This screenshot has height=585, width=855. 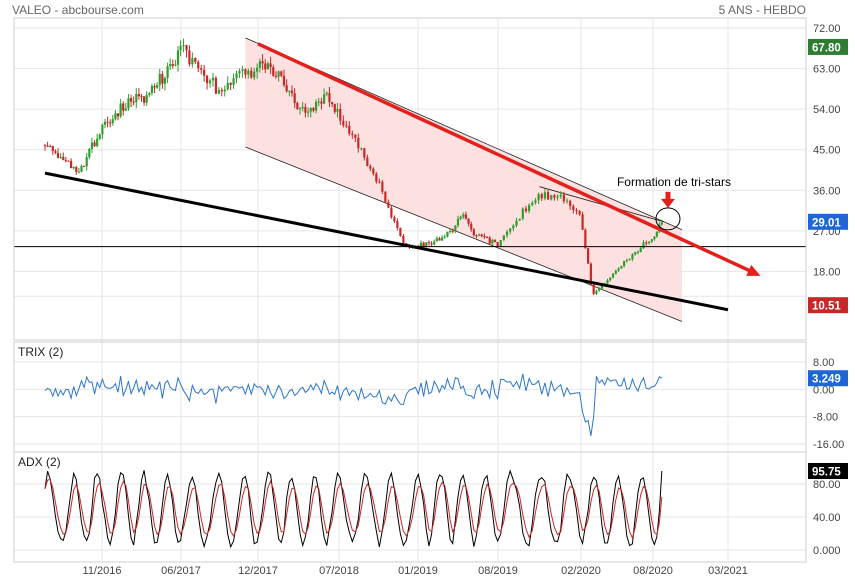 I want to click on annotation-arrow-stem, so click(x=668, y=195).